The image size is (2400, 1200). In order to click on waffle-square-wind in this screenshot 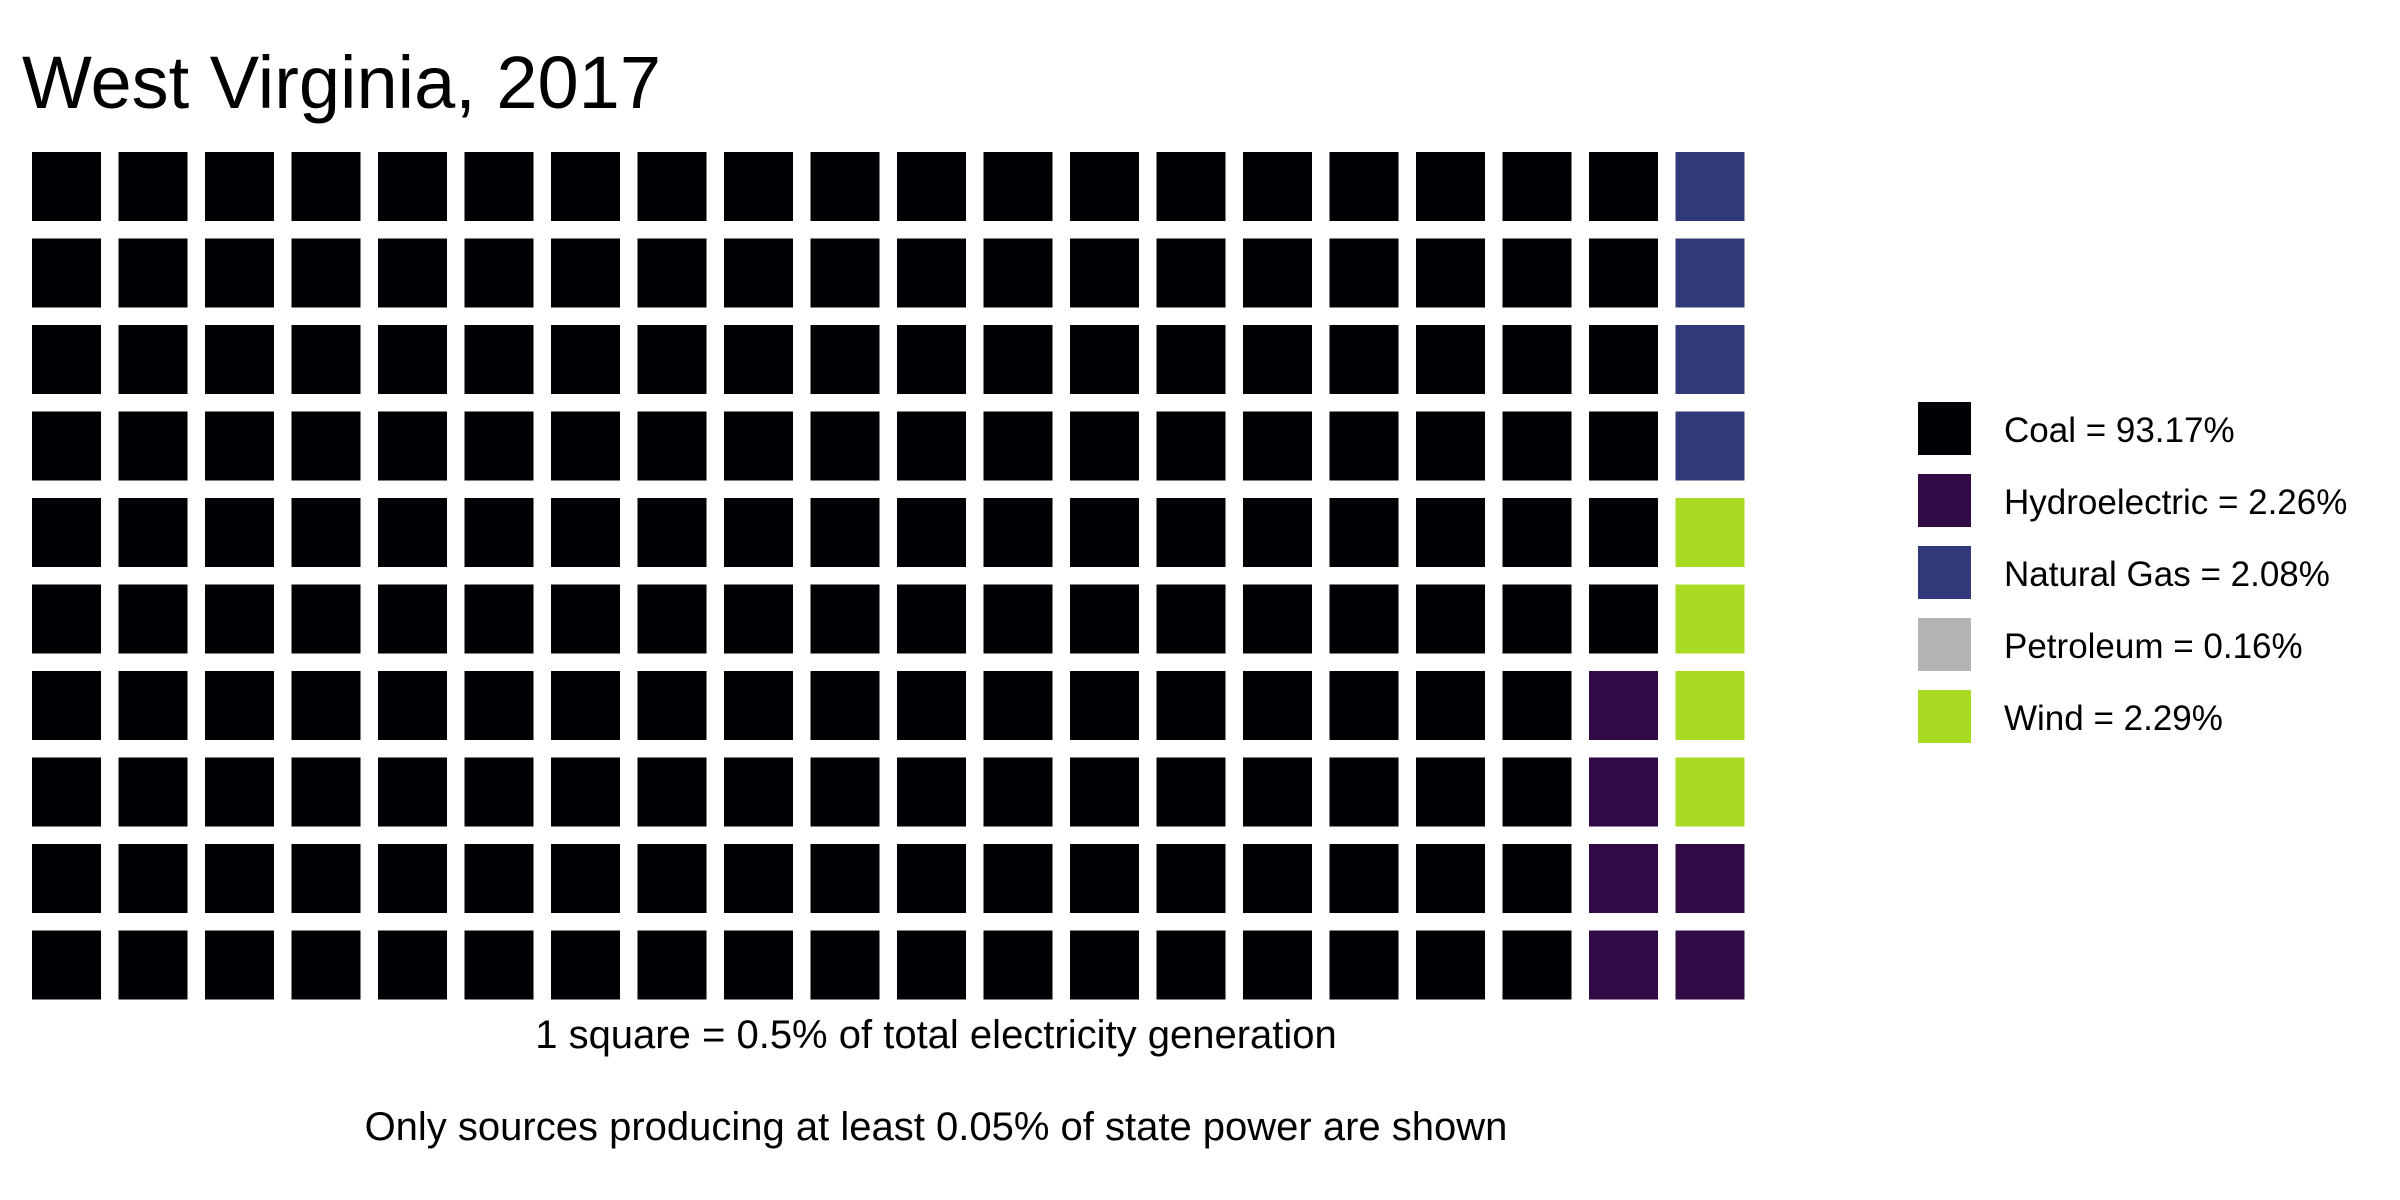, I will do `click(1710, 792)`.